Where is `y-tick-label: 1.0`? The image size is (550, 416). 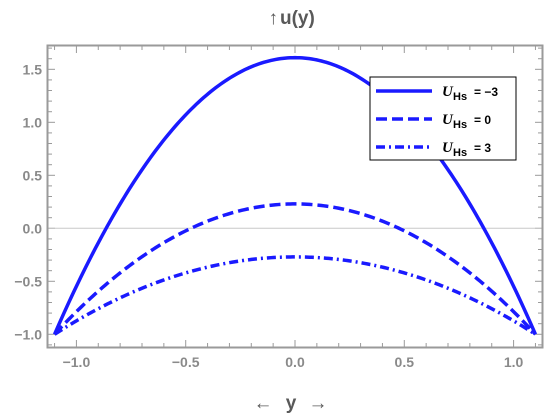 y-tick-label: 1.0 is located at coordinates (33, 122).